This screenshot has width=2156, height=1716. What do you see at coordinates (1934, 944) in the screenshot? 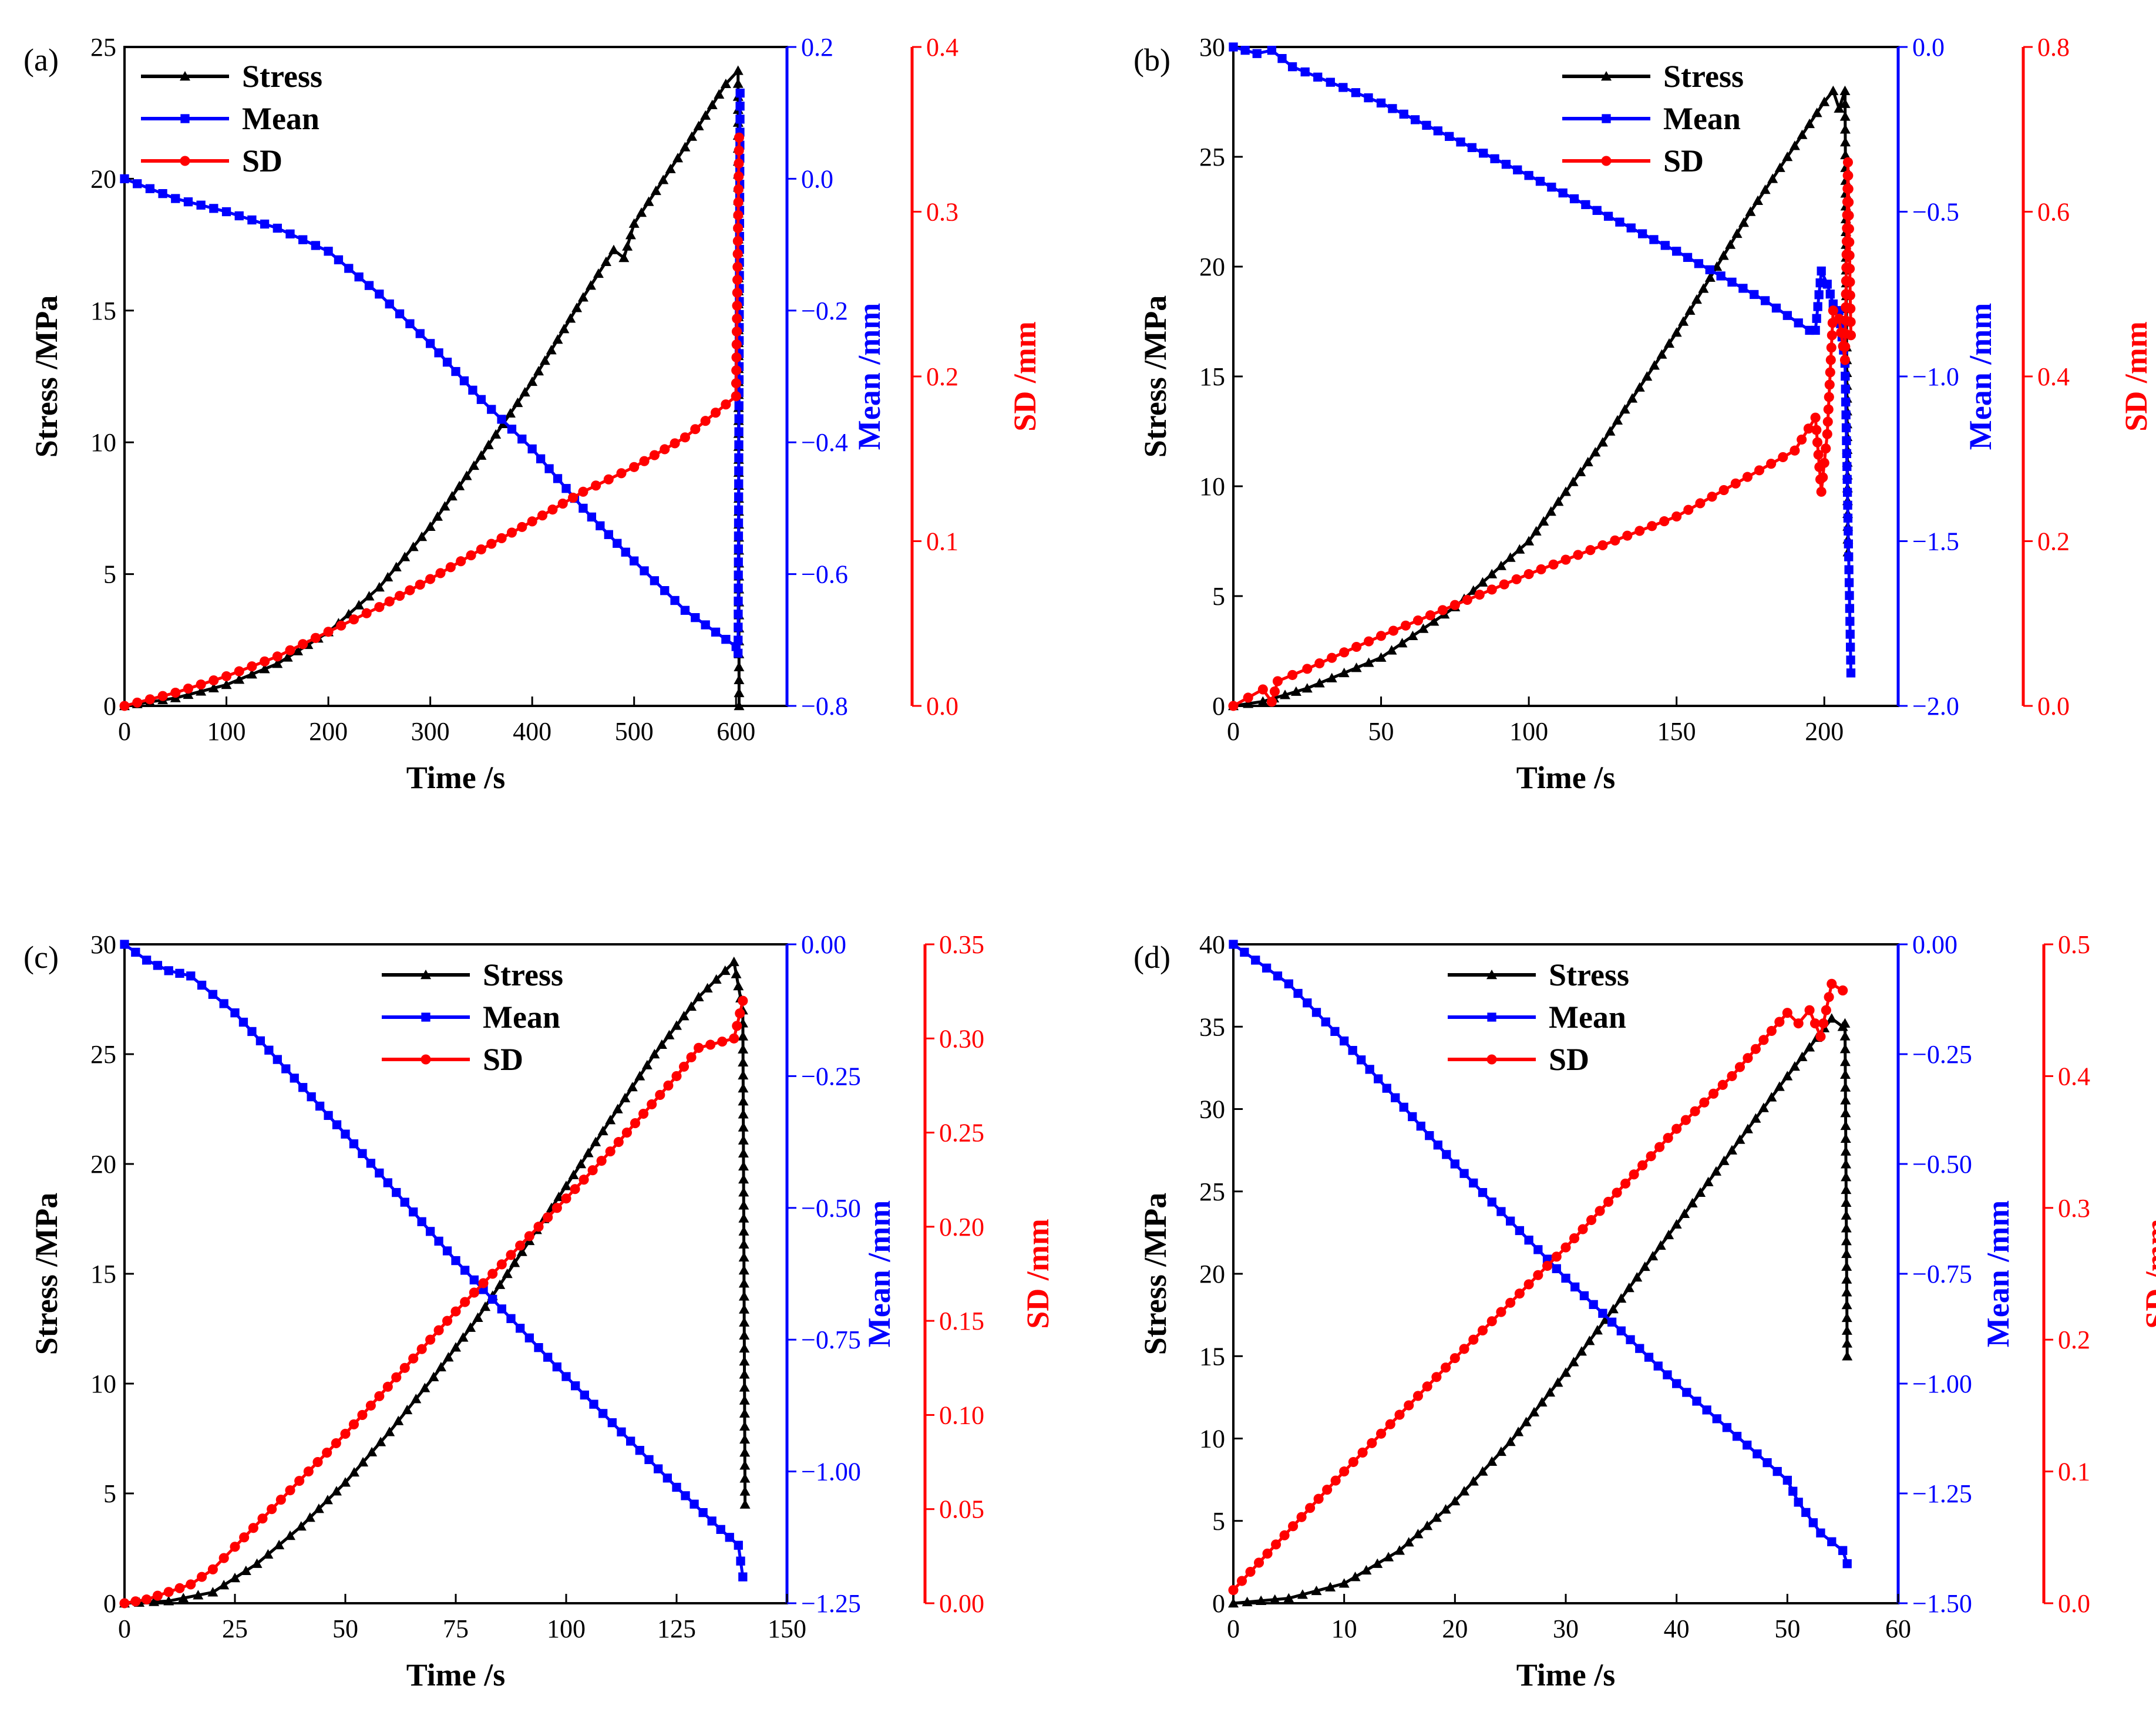
I see `y2-tick-label: 0.00` at bounding box center [1934, 944].